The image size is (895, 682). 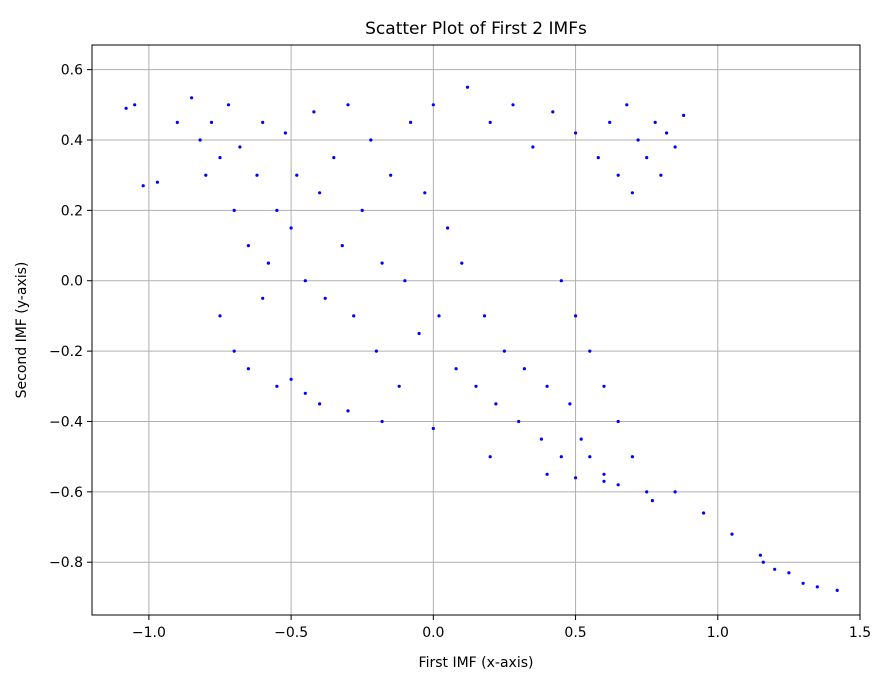 What do you see at coordinates (66, 422) in the screenshot?
I see `y-tick-label: −0.4` at bounding box center [66, 422].